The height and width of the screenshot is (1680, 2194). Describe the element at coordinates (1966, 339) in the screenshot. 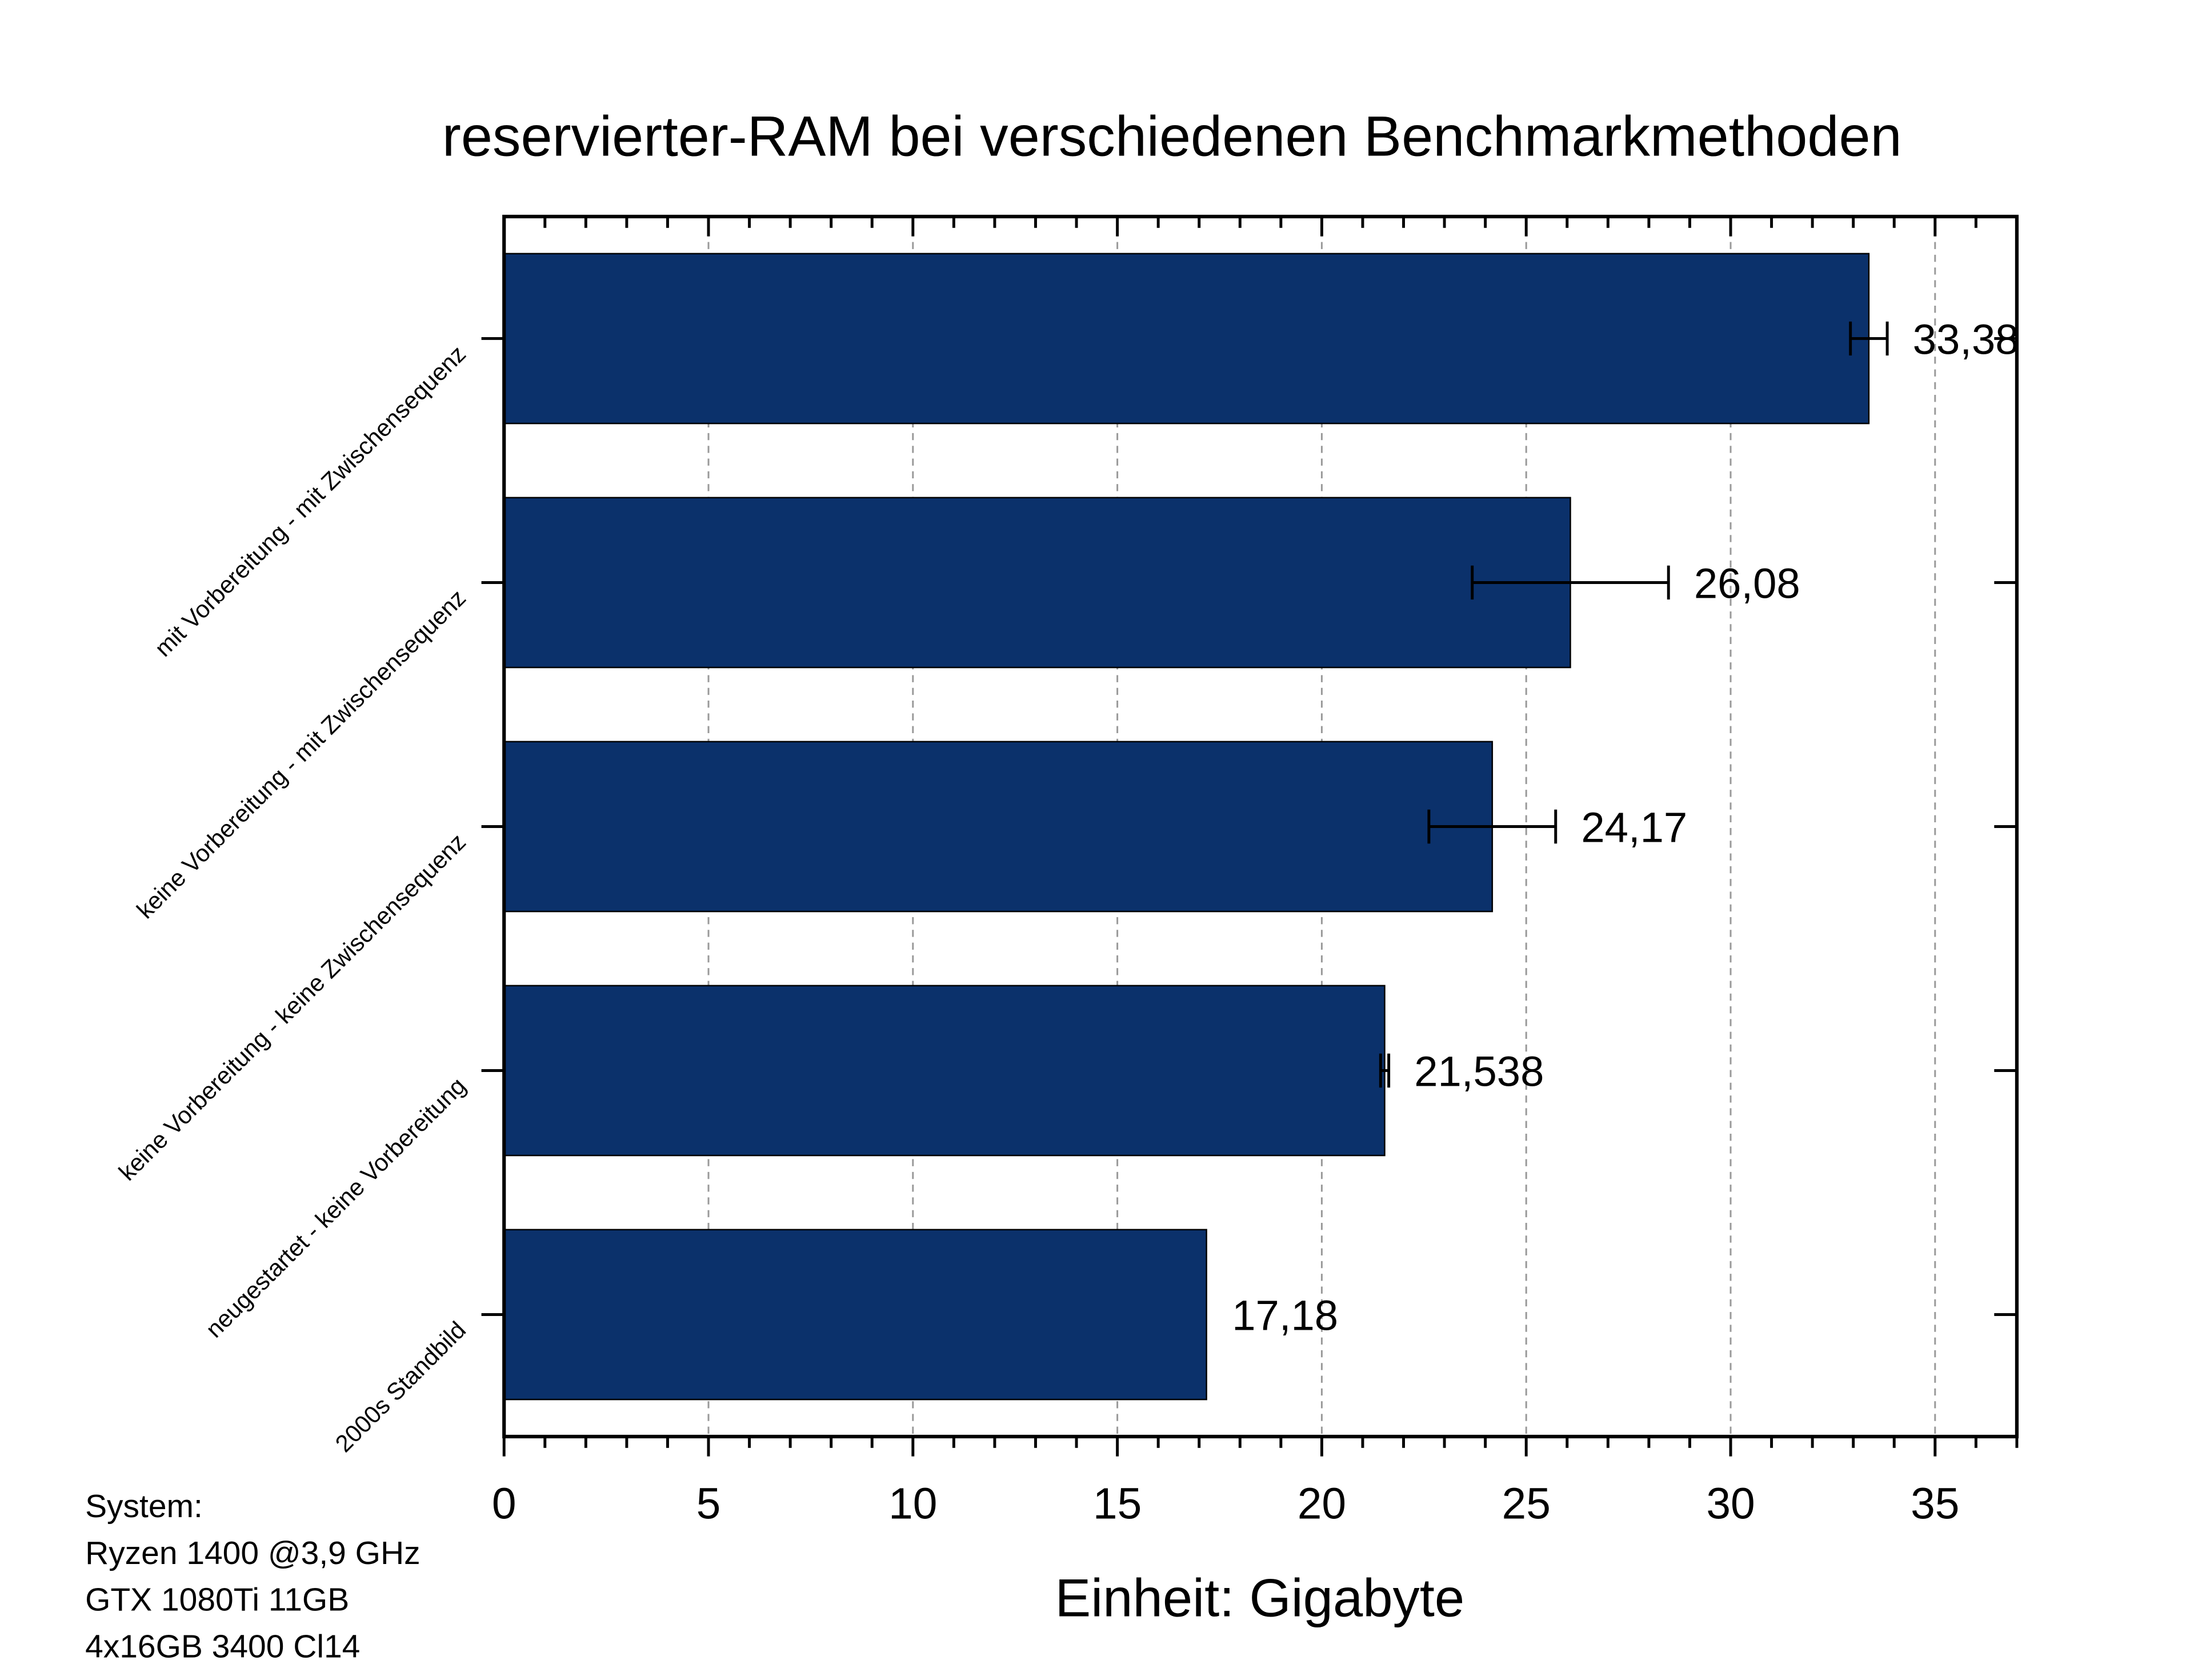

I see `data-label: 33,38` at that location.